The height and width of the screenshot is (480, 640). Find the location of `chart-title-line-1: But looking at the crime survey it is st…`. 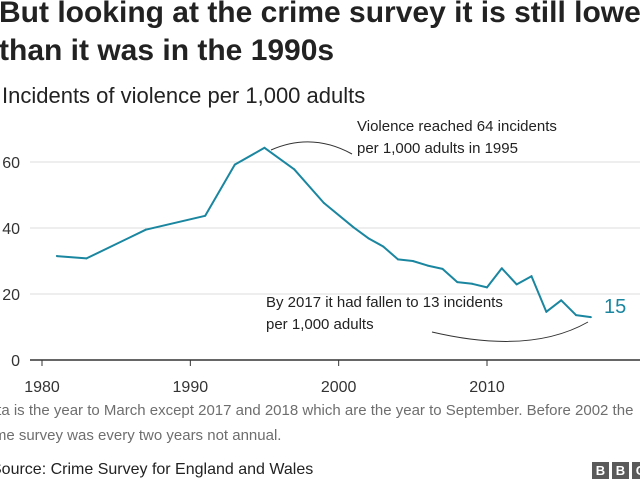

chart-title-line-1: But looking at the crime survey it is st… is located at coordinates (320, 14).